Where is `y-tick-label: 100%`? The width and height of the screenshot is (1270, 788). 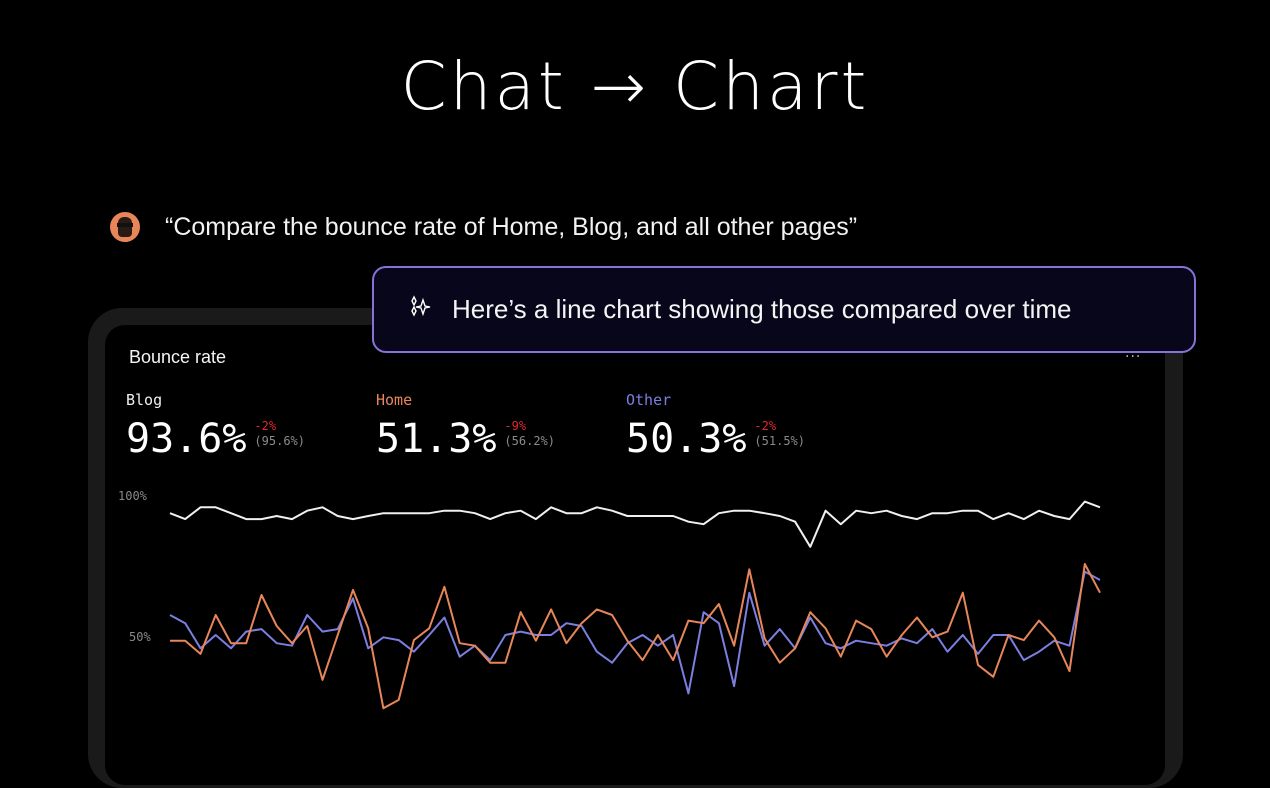
y-tick-label: 100% is located at coordinates (133, 496).